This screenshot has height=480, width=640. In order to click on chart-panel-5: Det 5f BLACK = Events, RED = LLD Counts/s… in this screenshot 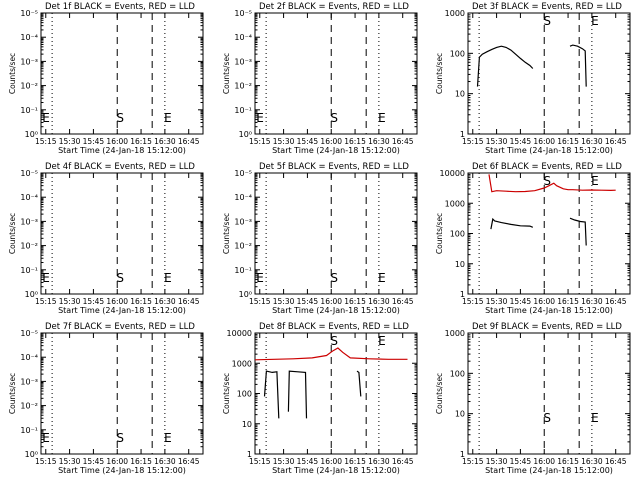, I will do `click(320, 238)`.